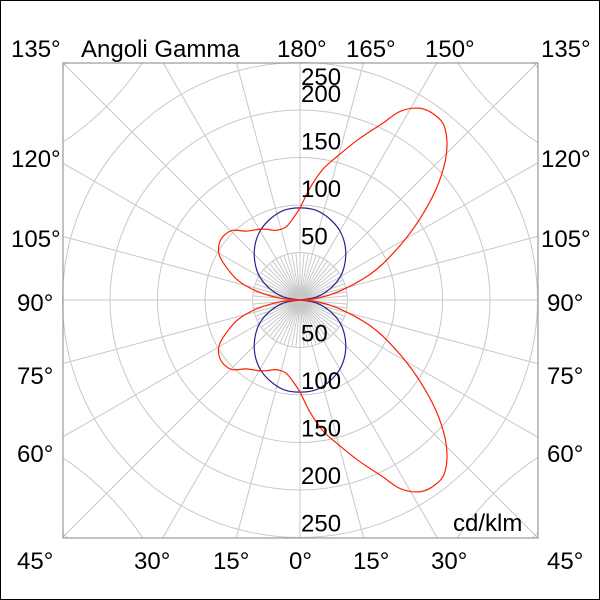 This screenshot has height=600, width=600. What do you see at coordinates (160, 49) in the screenshot?
I see `chart-title: Angoli Gamma` at bounding box center [160, 49].